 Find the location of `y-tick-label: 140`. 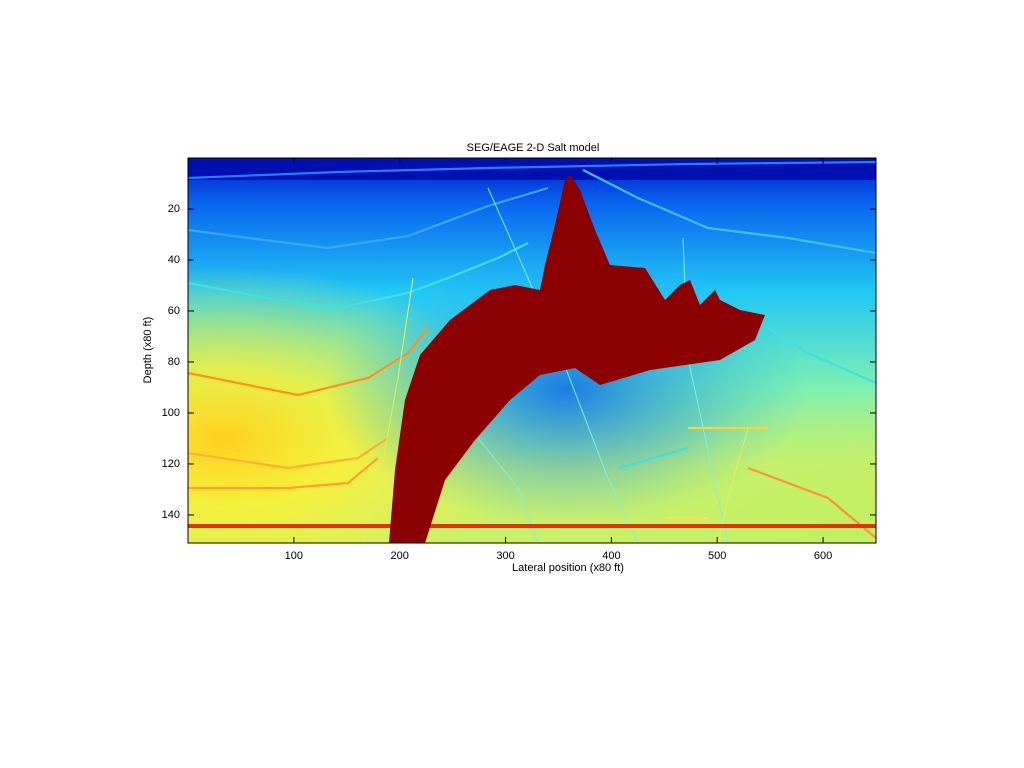

y-tick-label: 140 is located at coordinates (171, 515).